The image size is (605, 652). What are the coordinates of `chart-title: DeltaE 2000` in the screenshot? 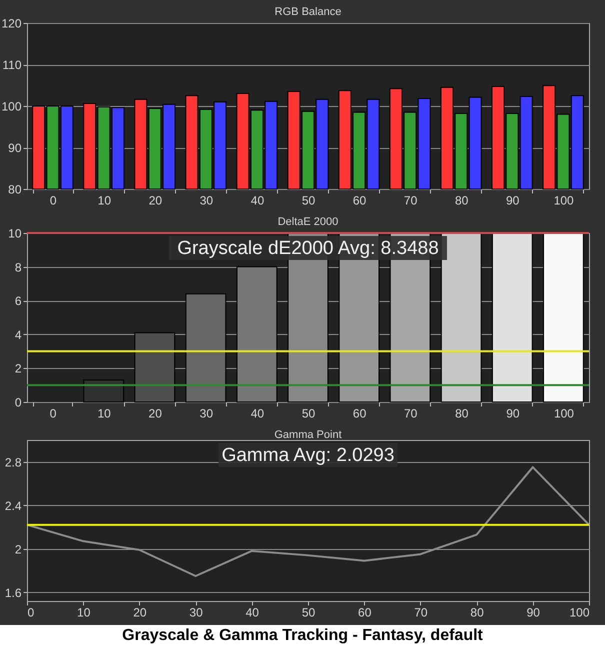 It's located at (308, 222).